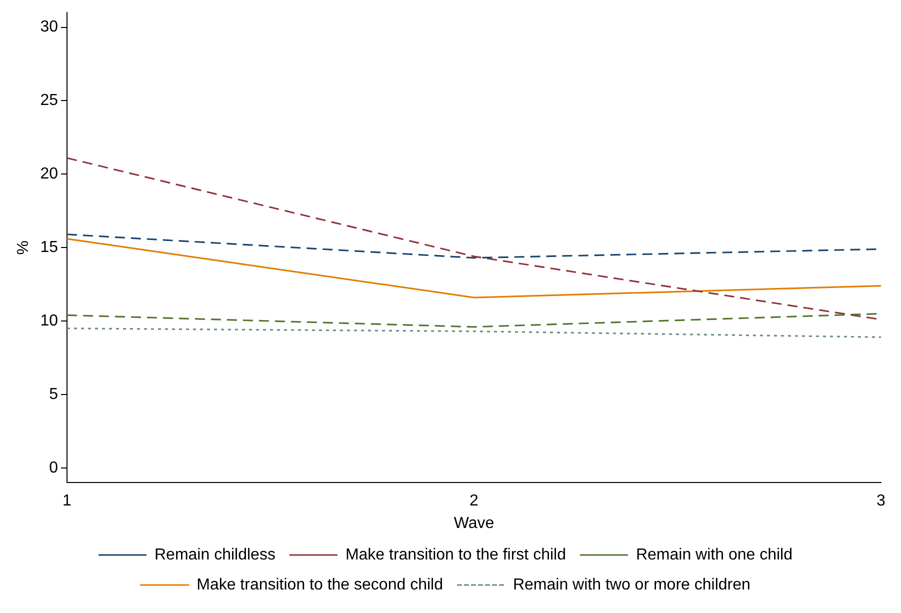 This screenshot has width=901, height=613. Describe the element at coordinates (49, 174) in the screenshot. I see `y-tick-label: 20` at that location.